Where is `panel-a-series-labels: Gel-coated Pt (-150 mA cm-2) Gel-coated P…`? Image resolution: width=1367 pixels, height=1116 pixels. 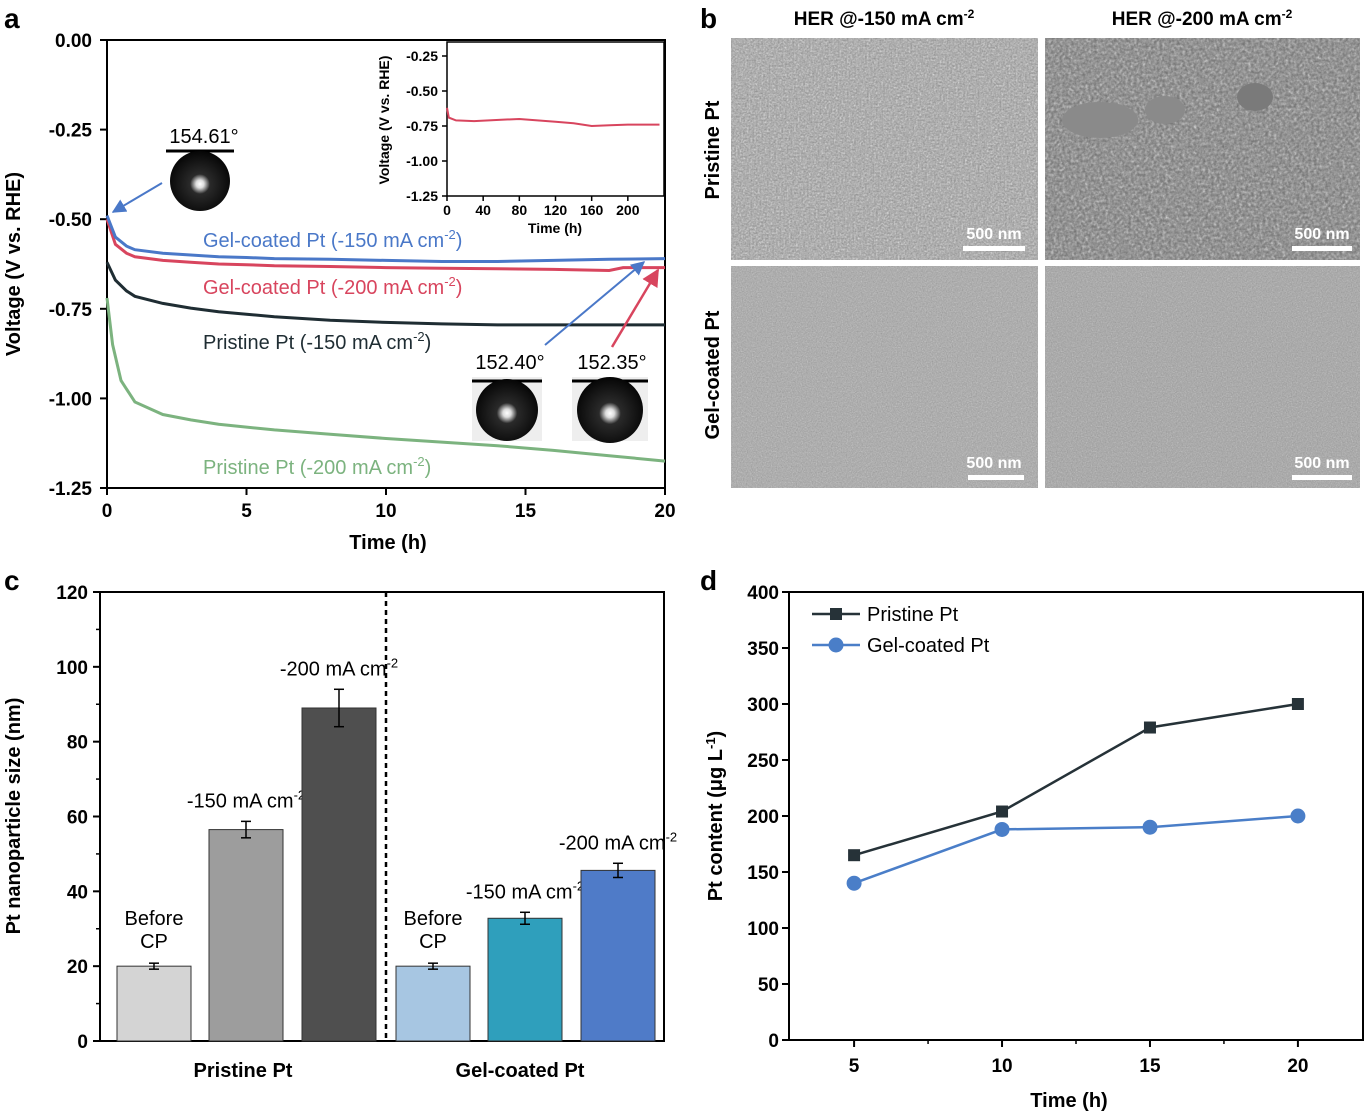
panel-a-series-labels: Gel-coated Pt (-150 mA cm-2) Gel-coated P… is located at coordinates (332, 353).